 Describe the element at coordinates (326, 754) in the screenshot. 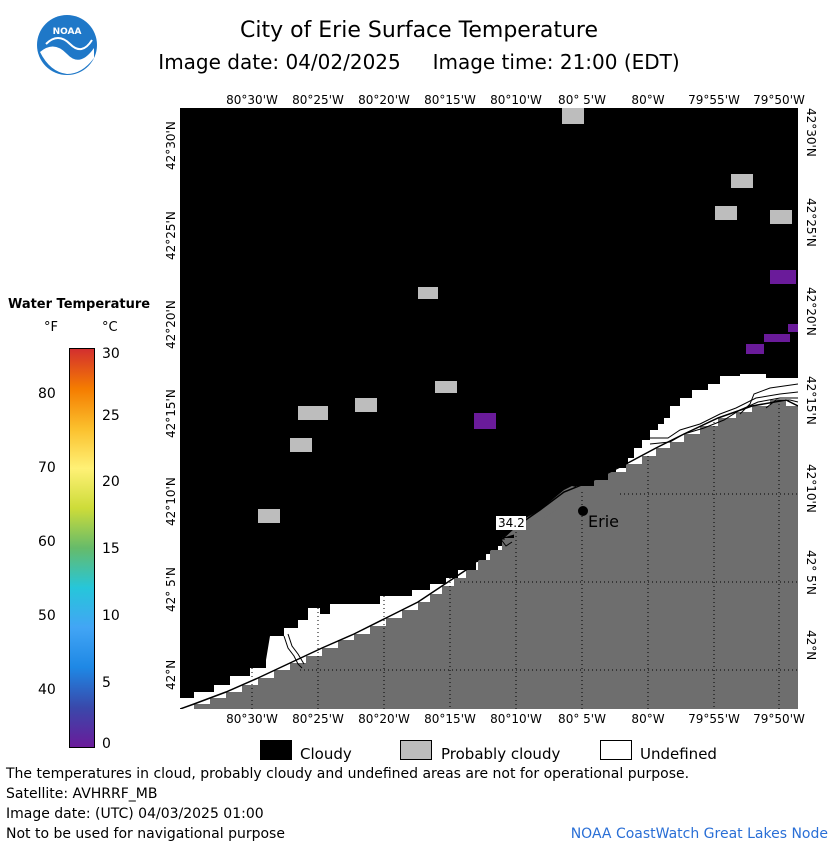

I see `cloudy-label: Cloudy` at that location.